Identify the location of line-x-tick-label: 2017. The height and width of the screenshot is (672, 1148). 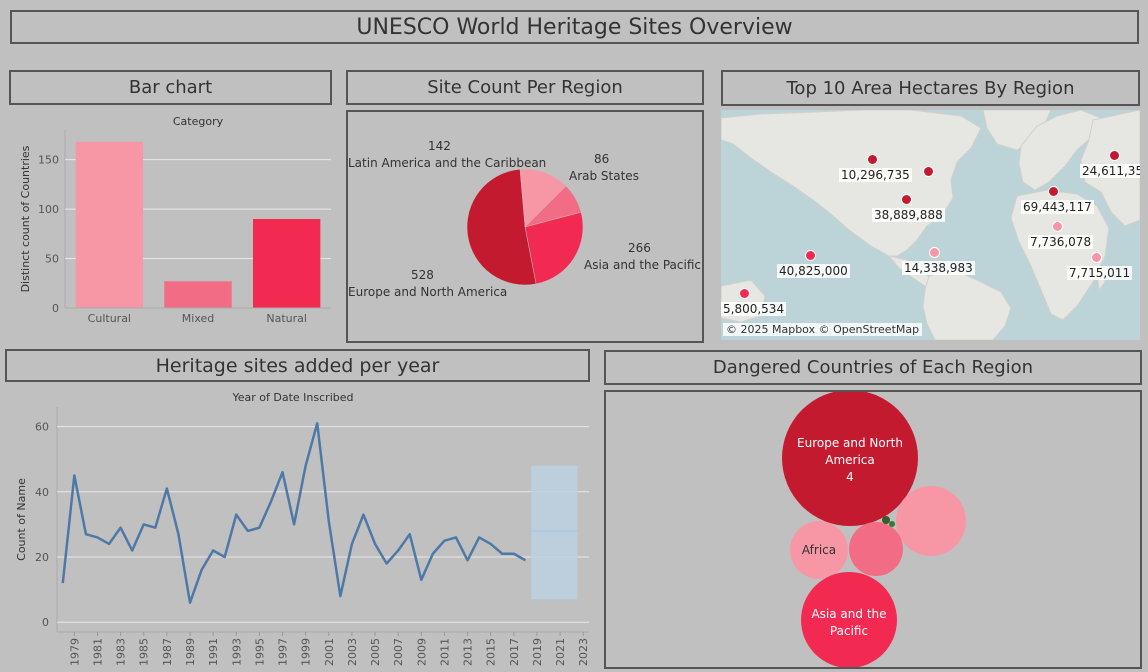
(514, 652).